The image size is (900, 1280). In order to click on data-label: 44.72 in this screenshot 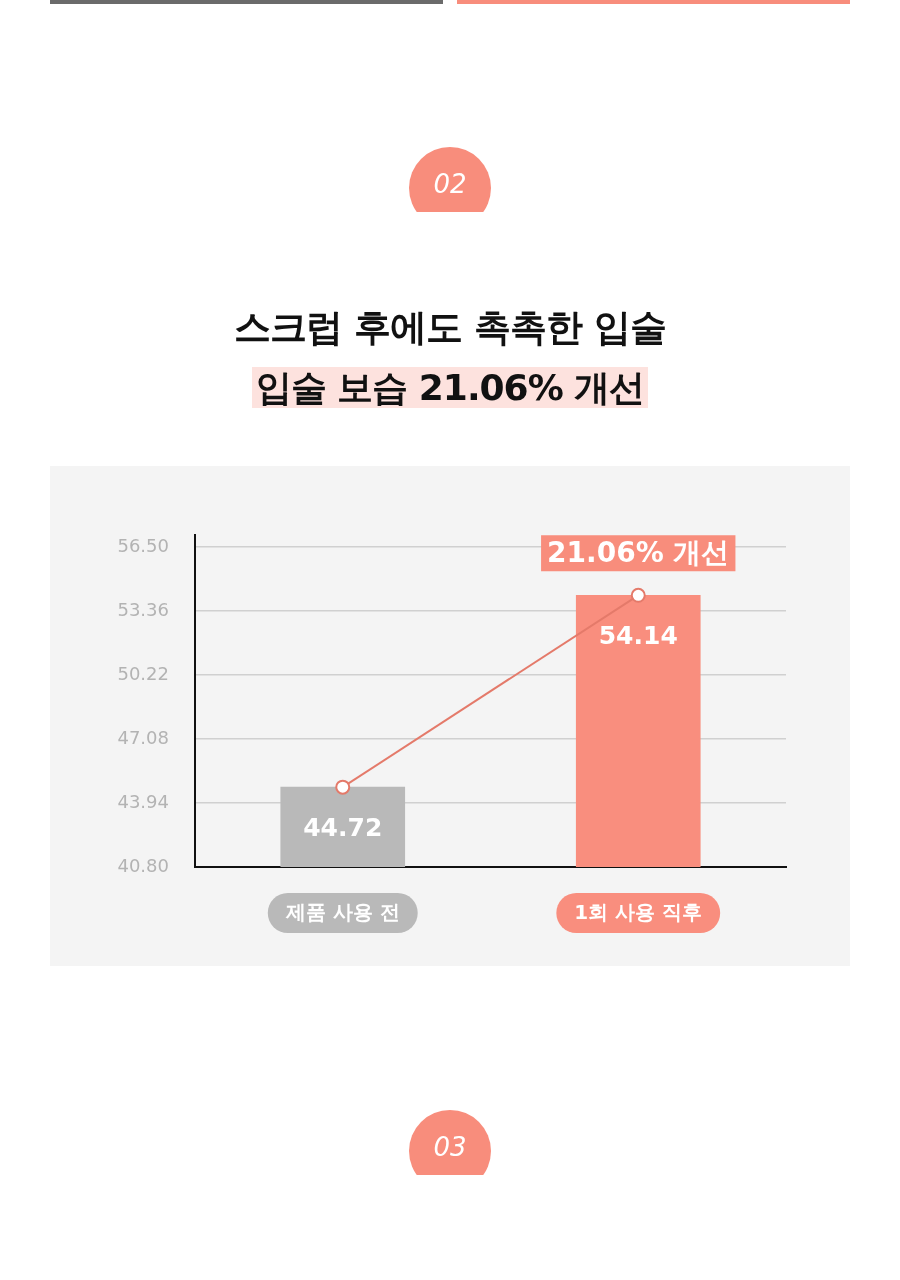, I will do `click(343, 827)`.